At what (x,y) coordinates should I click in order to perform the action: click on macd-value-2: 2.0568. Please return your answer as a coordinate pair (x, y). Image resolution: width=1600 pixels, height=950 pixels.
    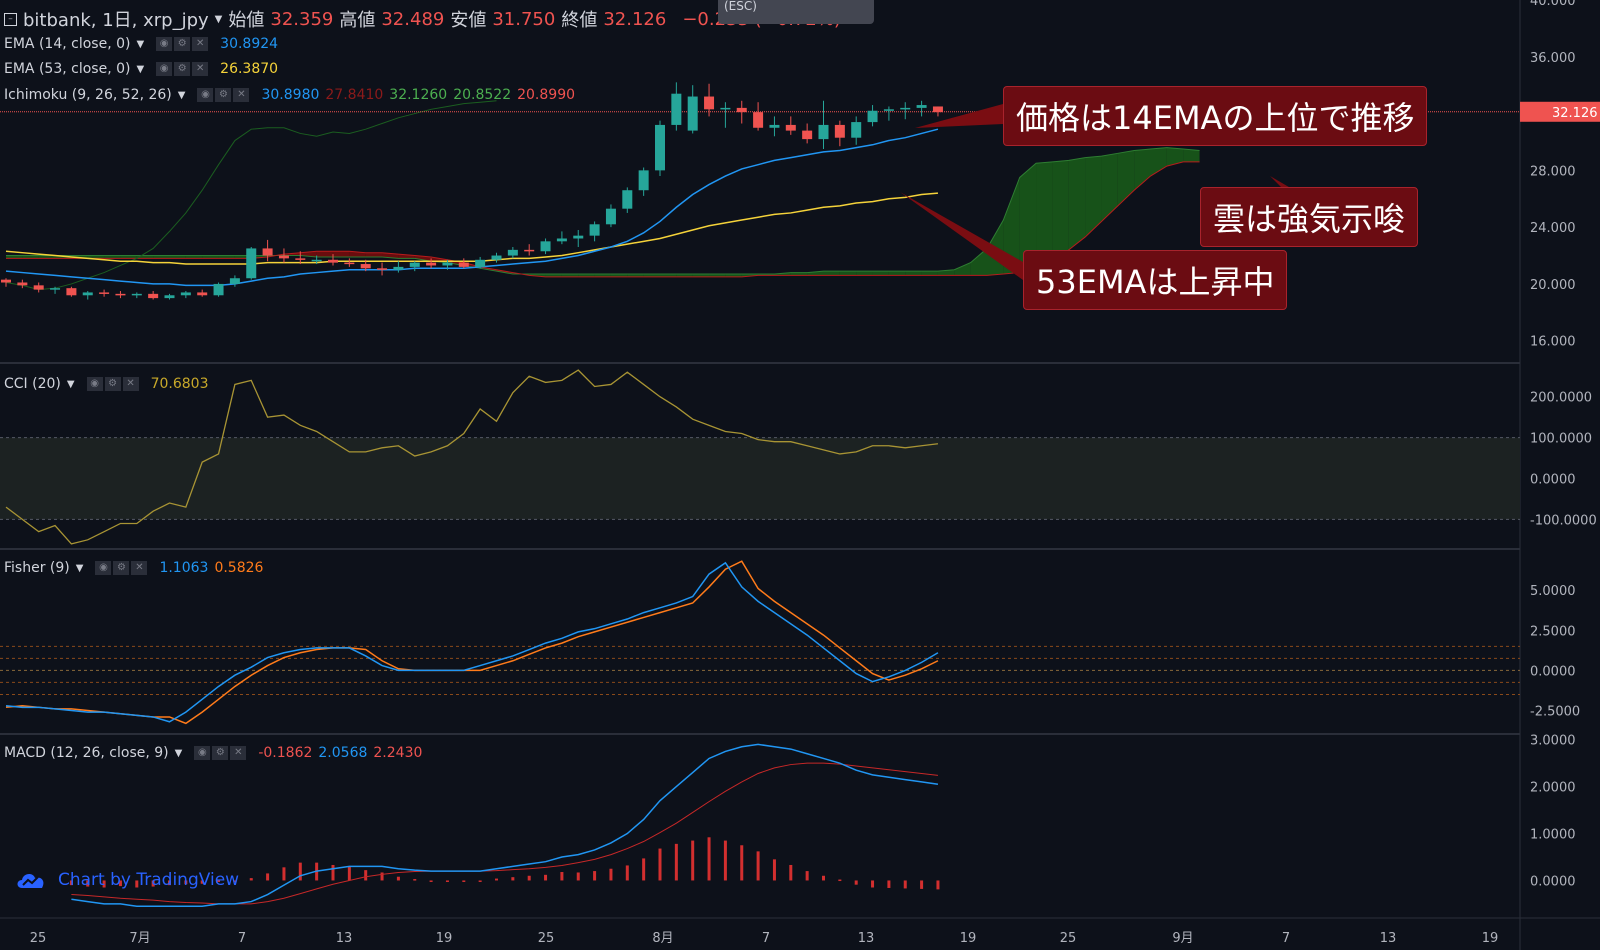
    Looking at the image, I should click on (343, 753).